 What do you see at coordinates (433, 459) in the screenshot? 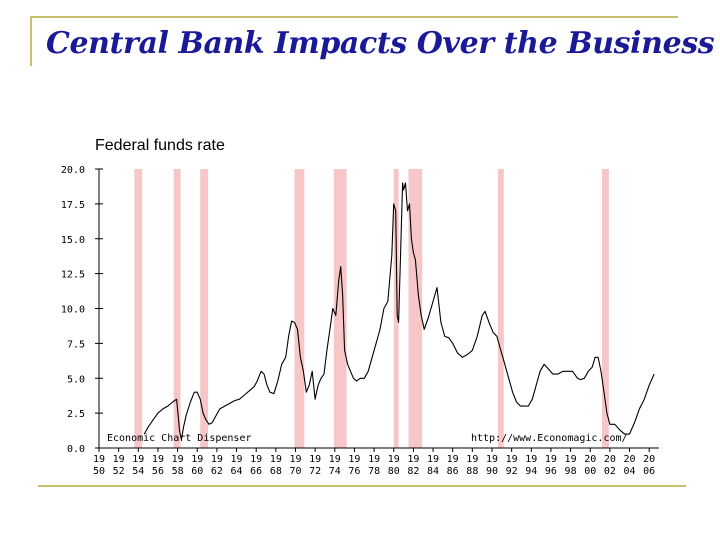
I see `x-tick-label-top-17: 19` at bounding box center [433, 459].